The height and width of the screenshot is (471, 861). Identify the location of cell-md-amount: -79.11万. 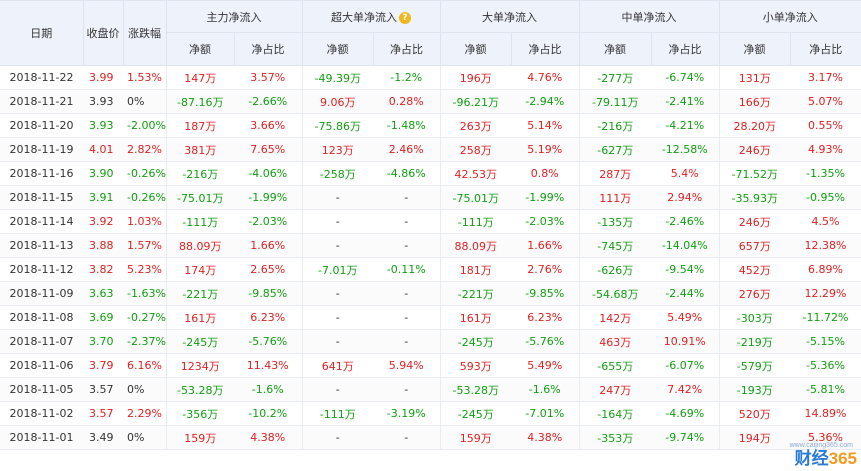
(614, 101).